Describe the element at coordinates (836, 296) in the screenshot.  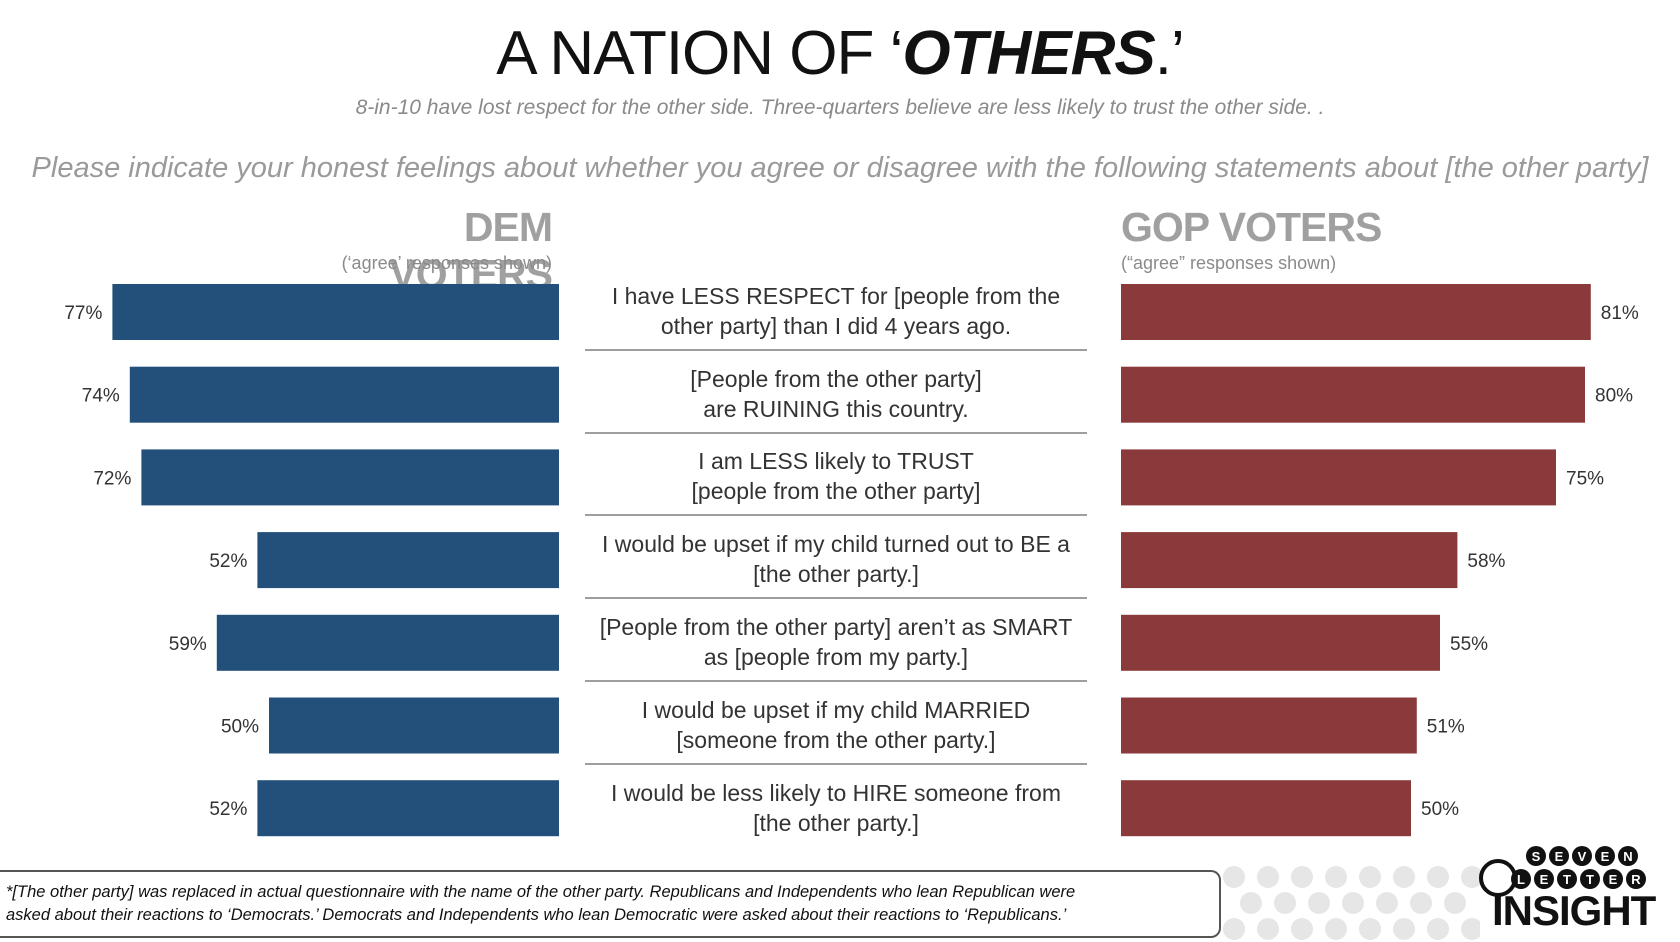
I see `statement-line: I have LESS RESPECT for [people from the` at that location.